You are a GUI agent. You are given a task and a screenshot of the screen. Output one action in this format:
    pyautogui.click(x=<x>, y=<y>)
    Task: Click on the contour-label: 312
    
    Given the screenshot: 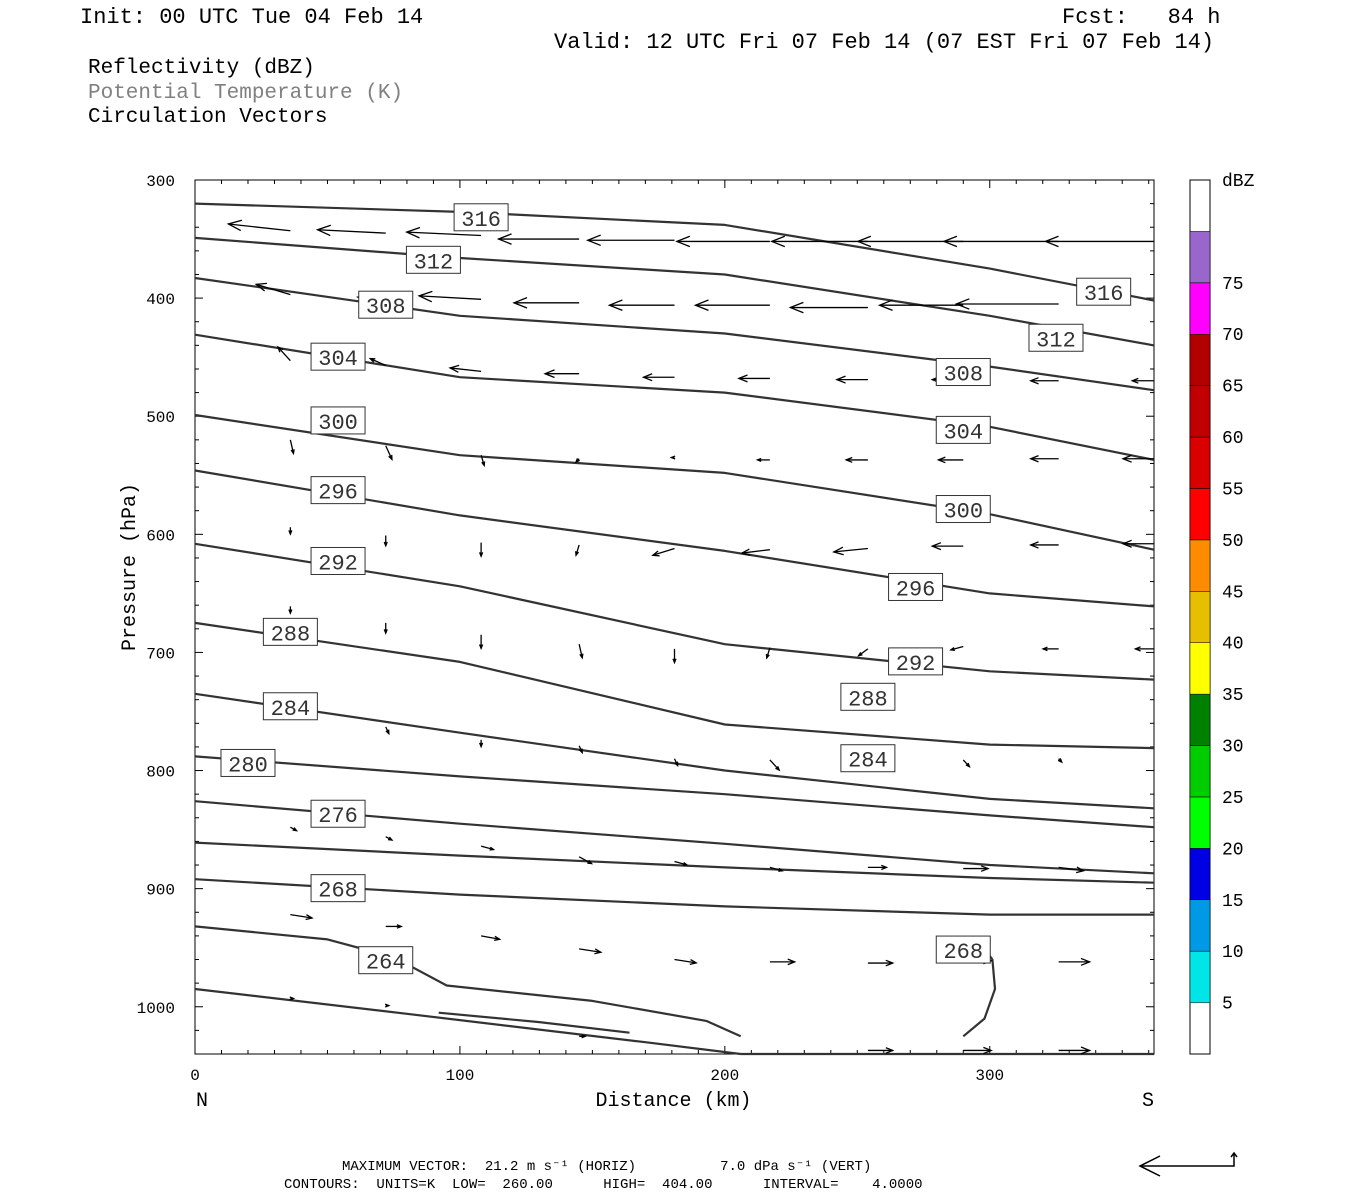 What is the action you would take?
    pyautogui.click(x=433, y=260)
    